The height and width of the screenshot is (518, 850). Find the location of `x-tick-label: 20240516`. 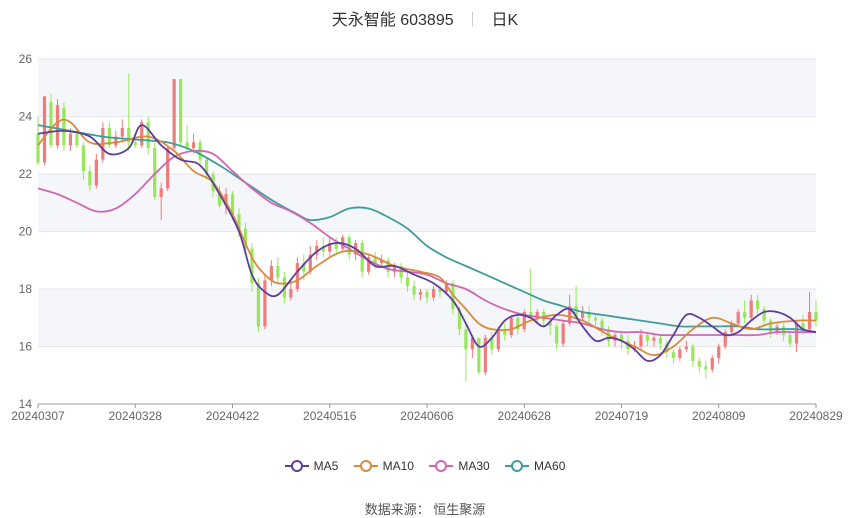

x-tick-label: 20240516 is located at coordinates (330, 416).